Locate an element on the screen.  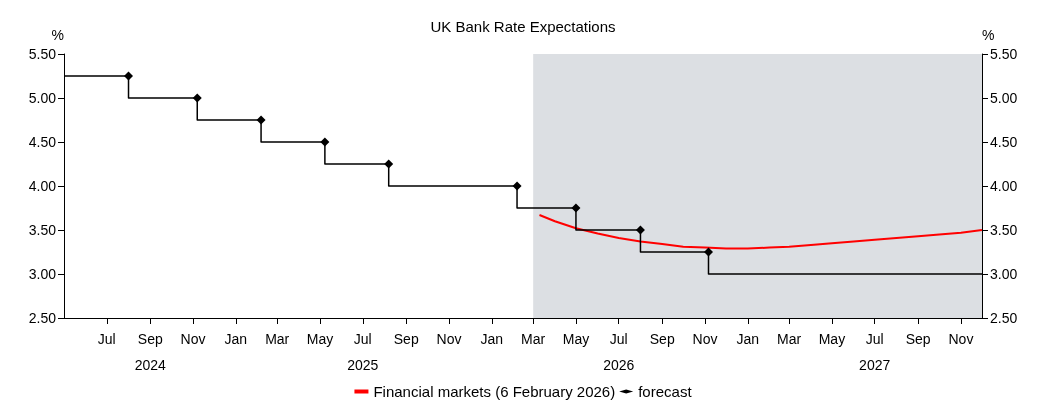
y2-axis-title: % is located at coordinates (988, 35).